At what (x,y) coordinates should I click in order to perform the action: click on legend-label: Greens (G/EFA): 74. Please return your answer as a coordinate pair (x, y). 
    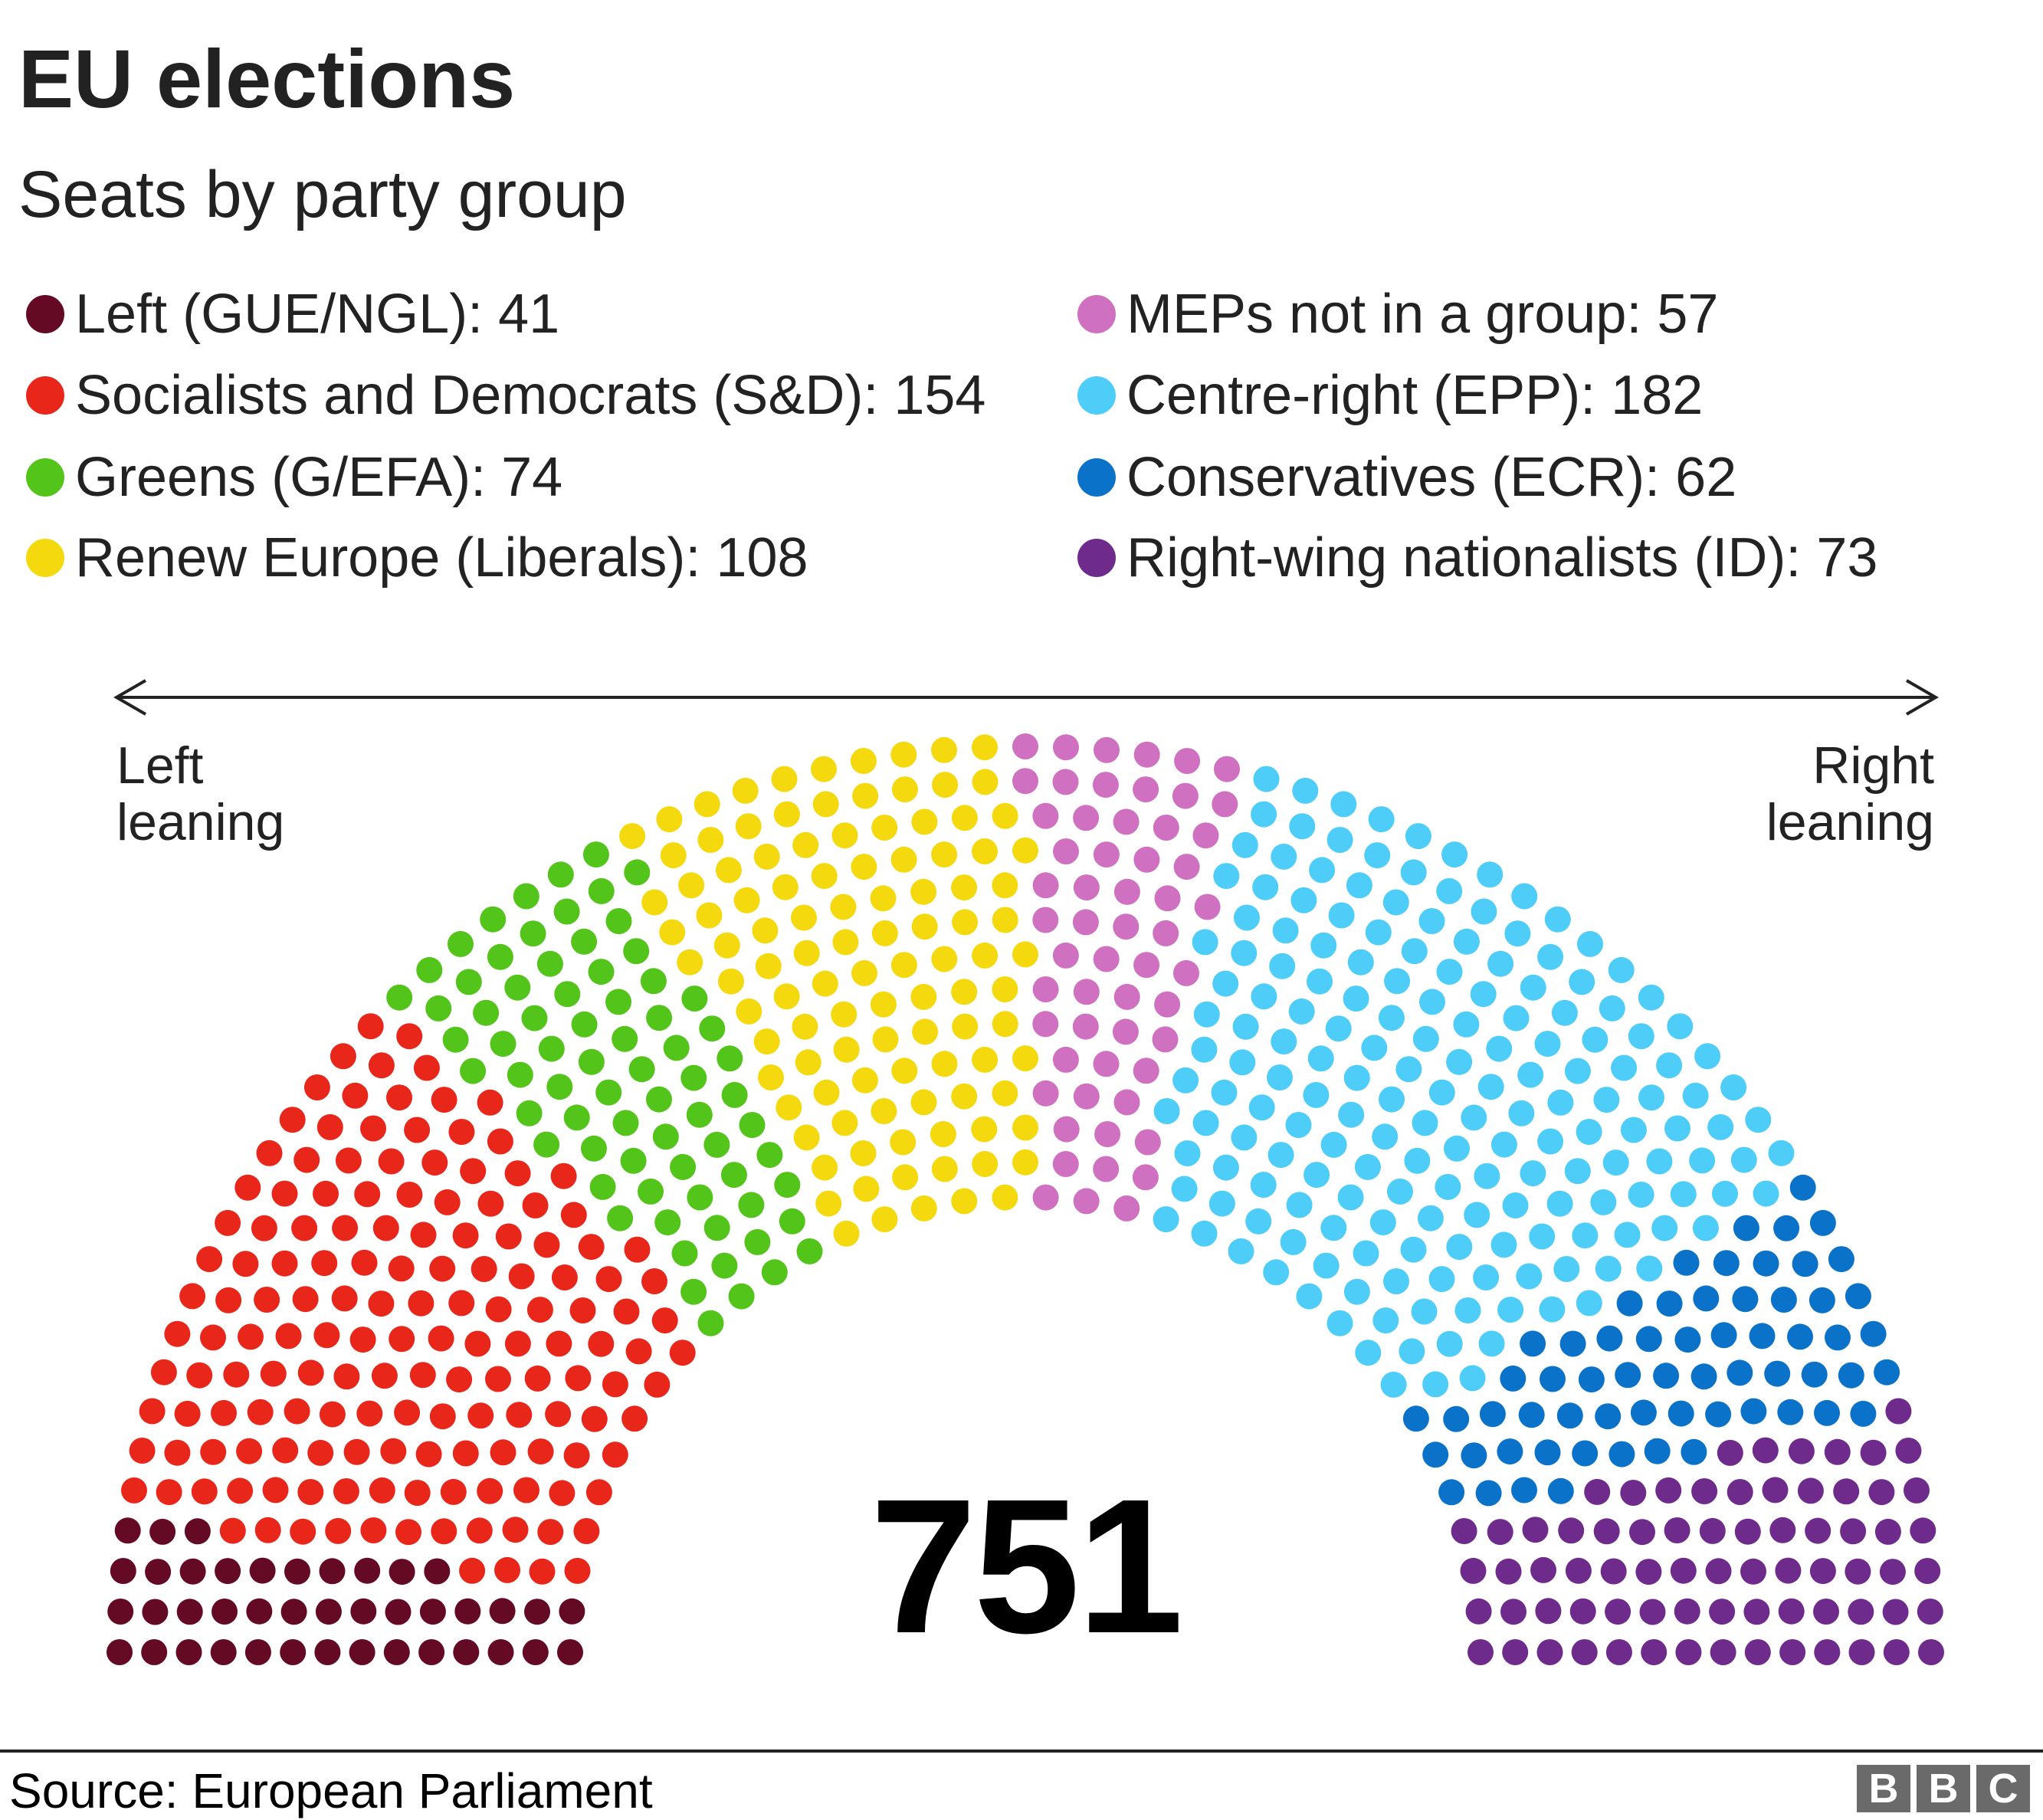
    Looking at the image, I should click on (319, 477).